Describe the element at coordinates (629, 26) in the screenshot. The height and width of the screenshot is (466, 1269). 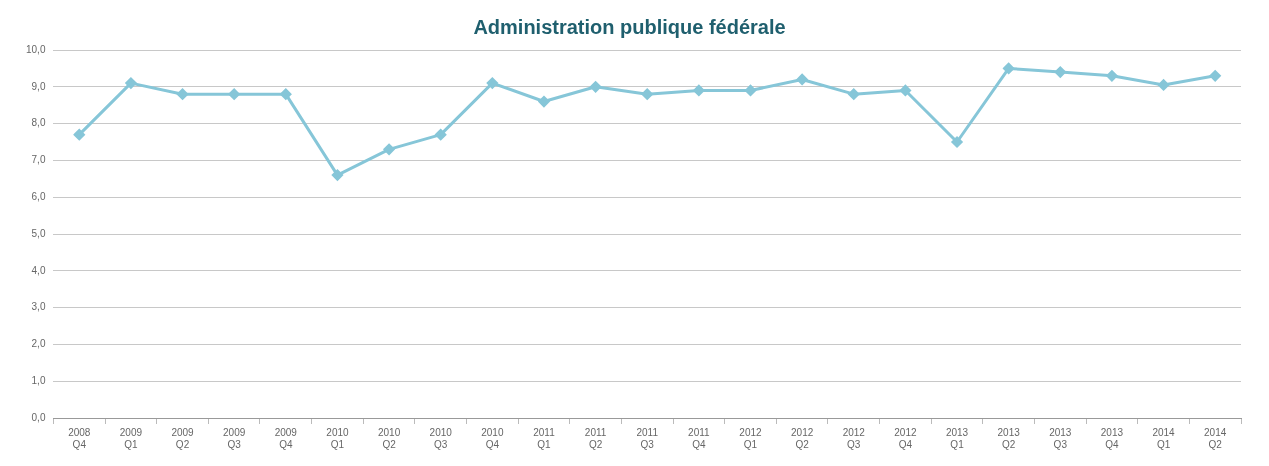
I see `chart-title: Administration publique fédérale` at that location.